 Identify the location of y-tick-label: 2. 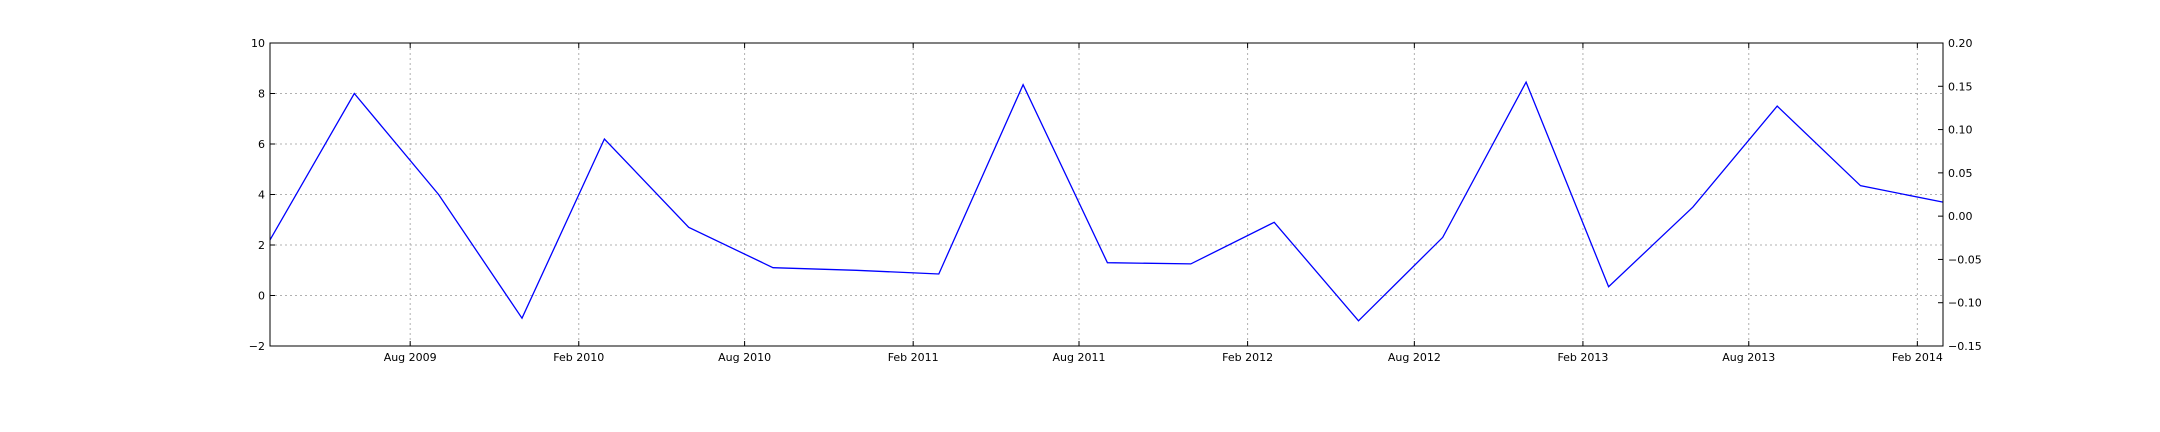
(261, 245).